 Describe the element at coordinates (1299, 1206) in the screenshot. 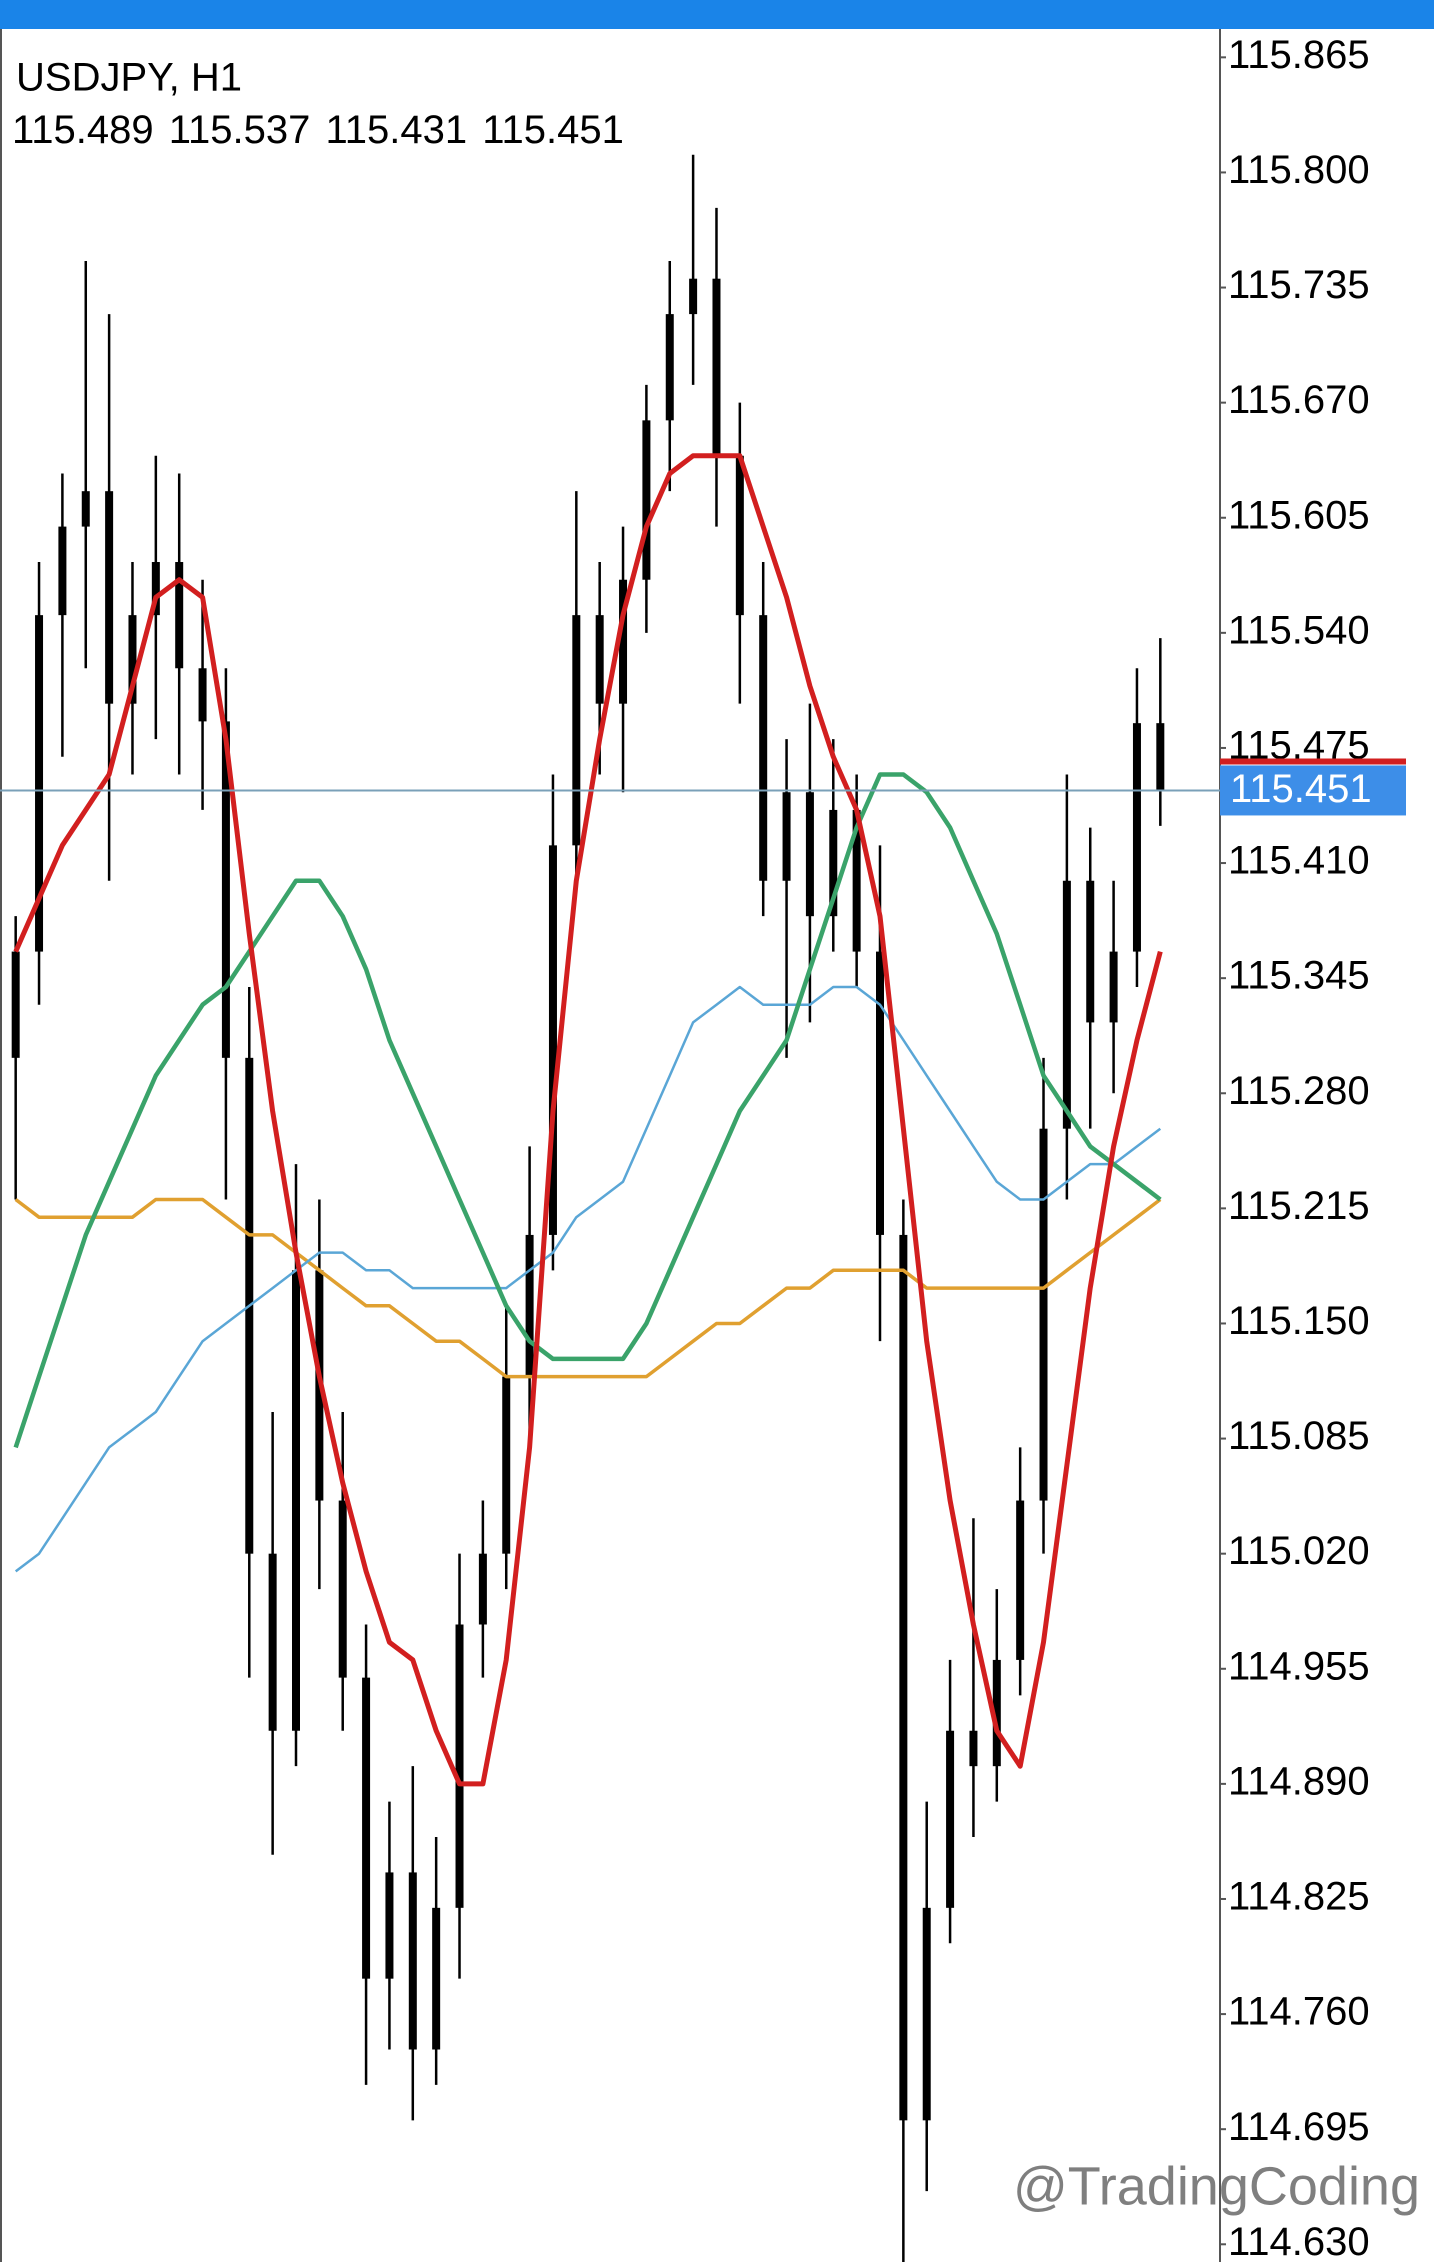

I see `y-tick-label: 115.215` at that location.